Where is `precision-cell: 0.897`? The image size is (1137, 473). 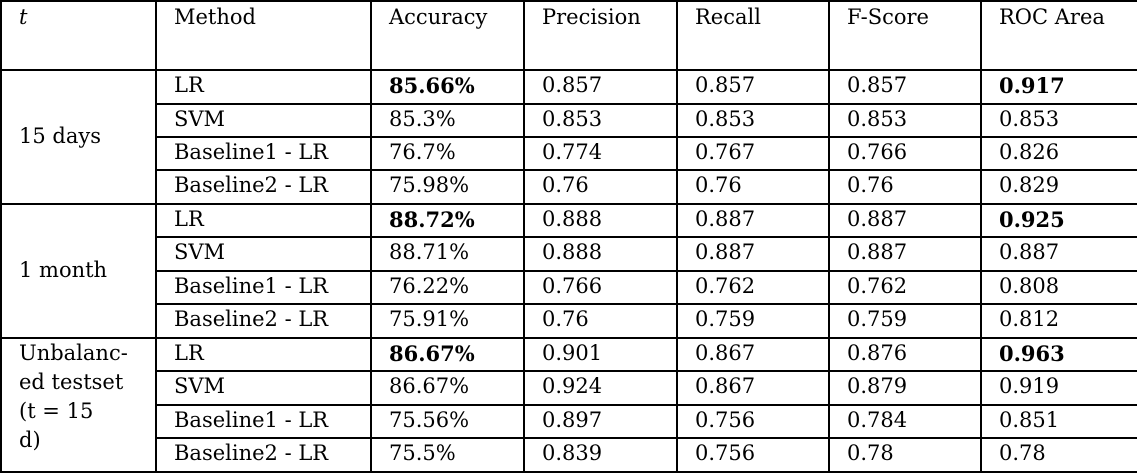 precision-cell: 0.897 is located at coordinates (600, 421).